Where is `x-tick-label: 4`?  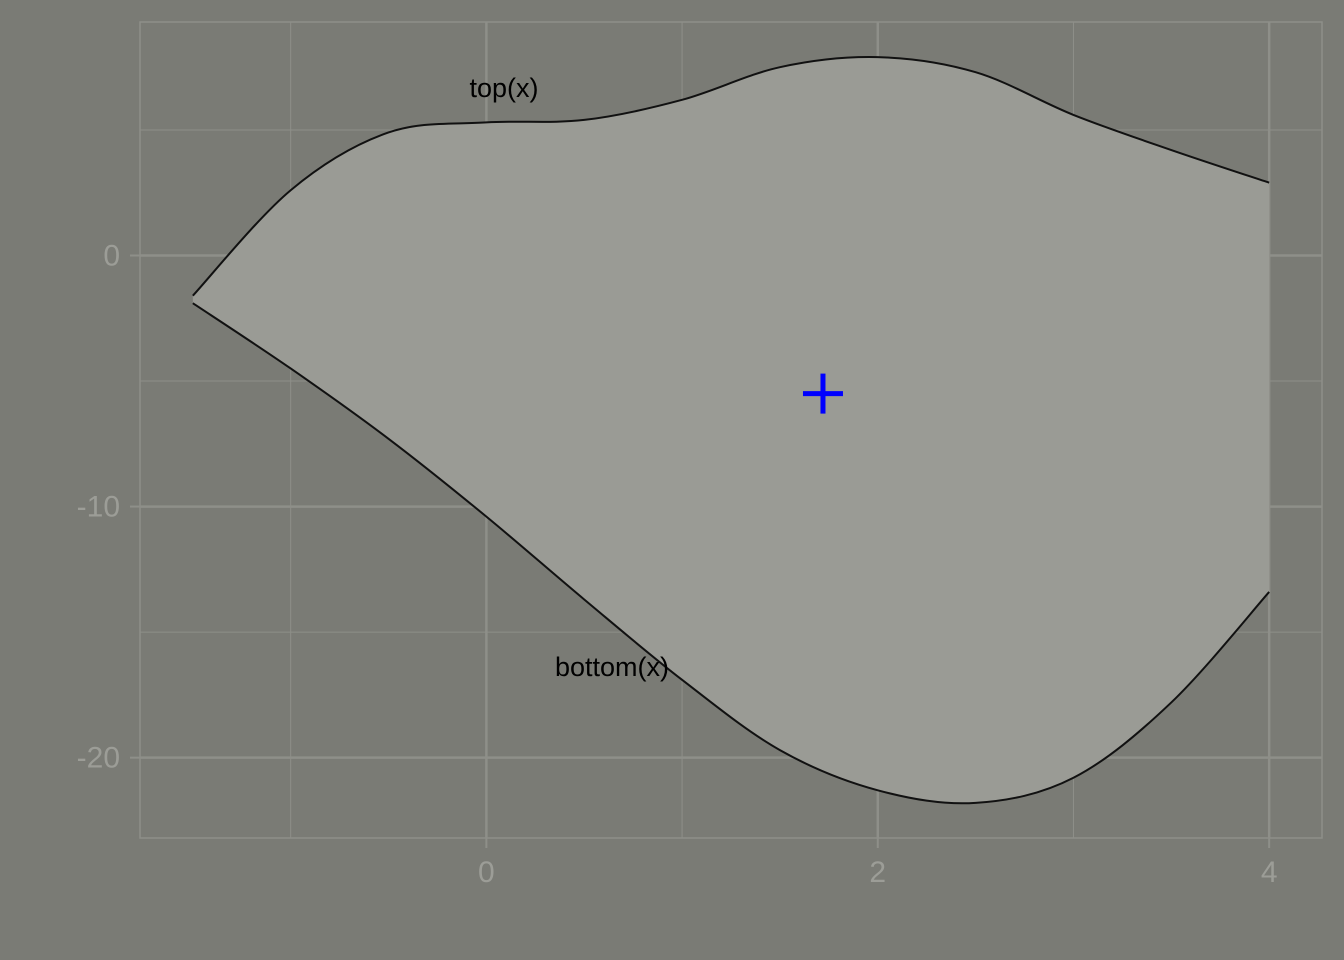 x-tick-label: 4 is located at coordinates (1269, 872).